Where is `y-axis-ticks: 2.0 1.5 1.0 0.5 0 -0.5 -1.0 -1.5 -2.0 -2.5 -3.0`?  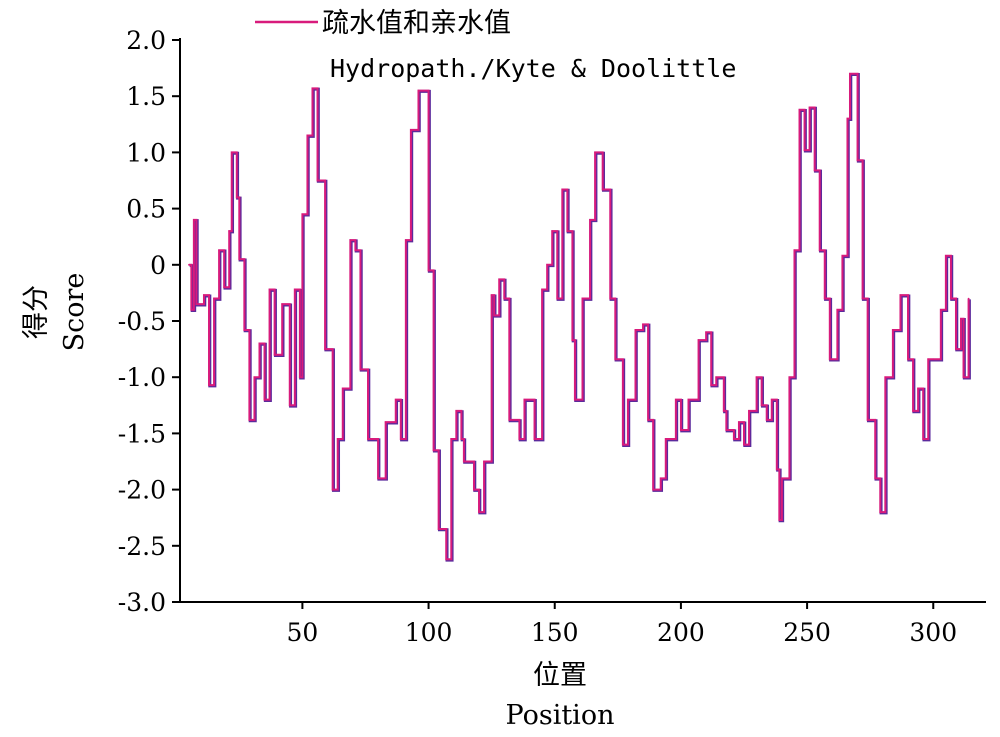 y-axis-ticks: 2.0 1.5 1.0 0.5 0 -0.5 -1.0 -1.5 -2.0 -2.5 -3.0 is located at coordinates (149, 321).